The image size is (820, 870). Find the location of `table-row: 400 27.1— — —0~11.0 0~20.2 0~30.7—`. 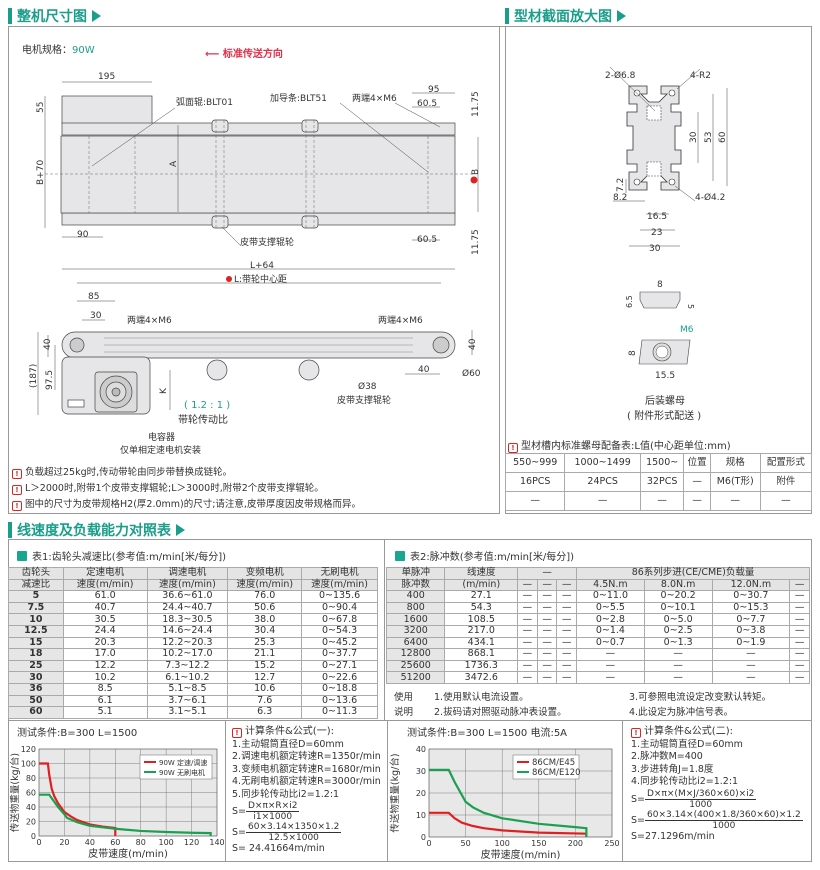

table-row: 400 27.1— — —0~11.0 0~20.2 0~30.7— is located at coordinates (597, 596).